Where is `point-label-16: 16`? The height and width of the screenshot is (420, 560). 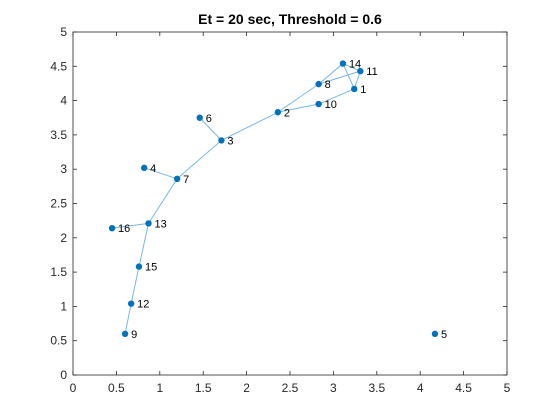 point-label-16: 16 is located at coordinates (124, 229).